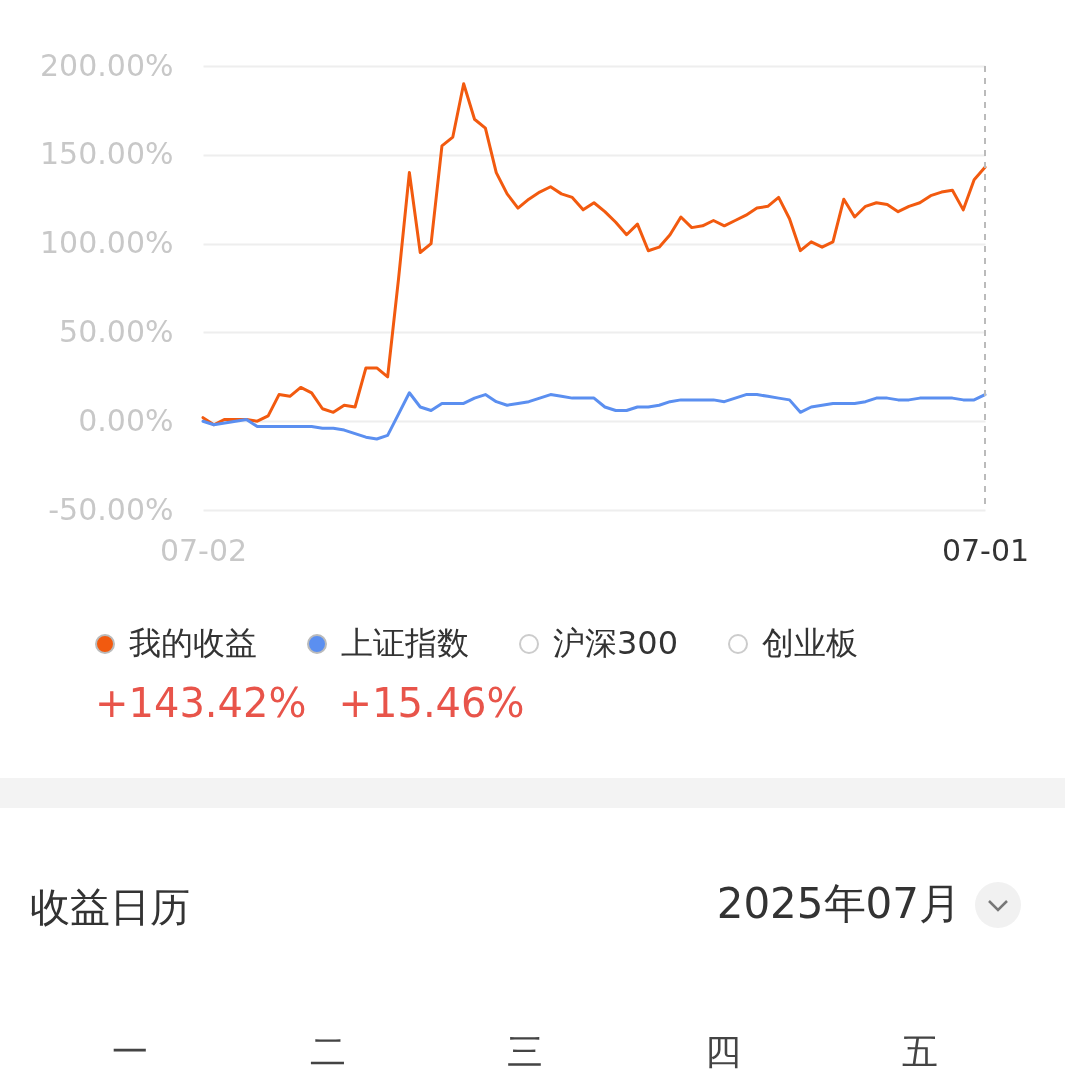 The width and height of the screenshot is (1065, 1077). Describe the element at coordinates (616, 643) in the screenshot. I see `legend-label: 沪深300` at that location.